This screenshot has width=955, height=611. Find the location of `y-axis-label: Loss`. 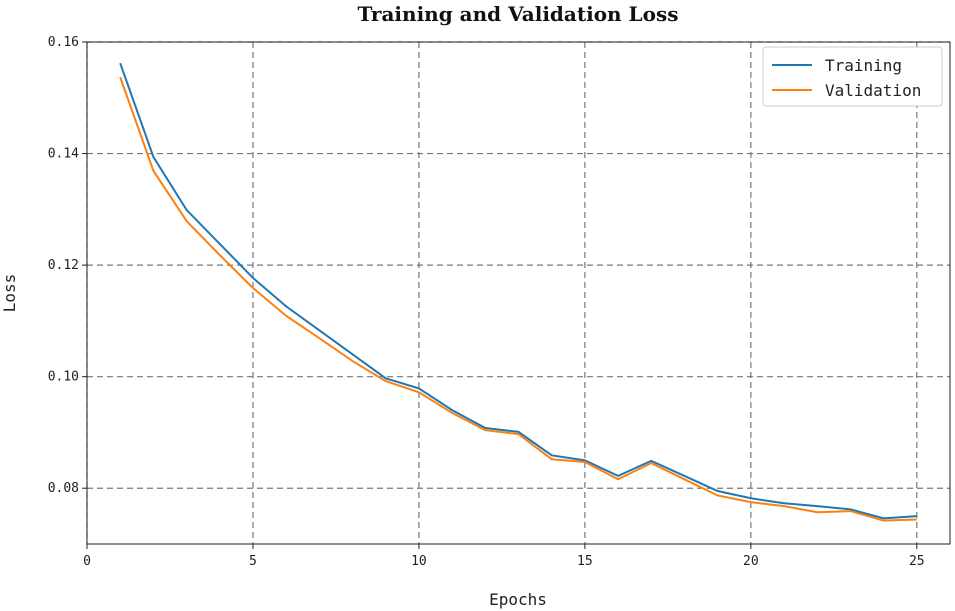

y-axis-label: Loss is located at coordinates (9, 293).